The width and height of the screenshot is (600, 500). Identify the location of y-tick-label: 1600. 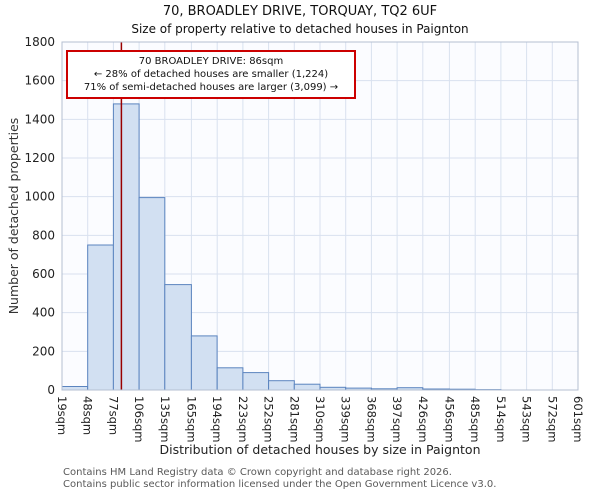
(39, 81).